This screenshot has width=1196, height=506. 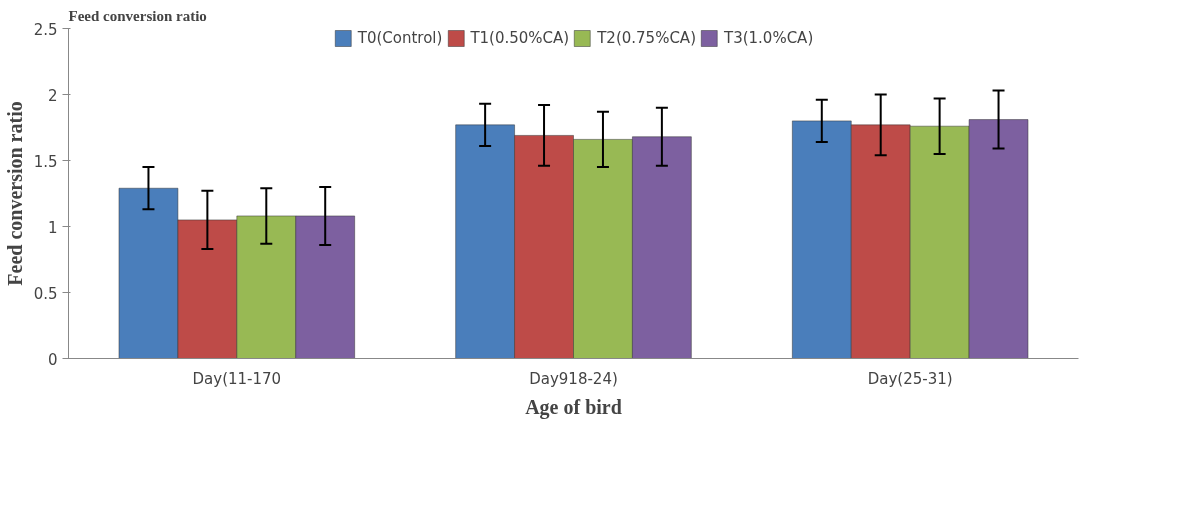 What do you see at coordinates (14, 193) in the screenshot?
I see `y-axis-title: Feed conversion ratio` at bounding box center [14, 193].